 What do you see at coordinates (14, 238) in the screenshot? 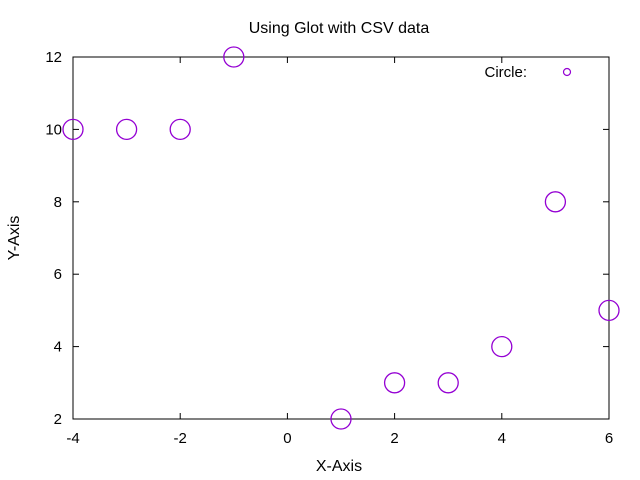
I see `y-axis-label: Y-Axis` at bounding box center [14, 238].